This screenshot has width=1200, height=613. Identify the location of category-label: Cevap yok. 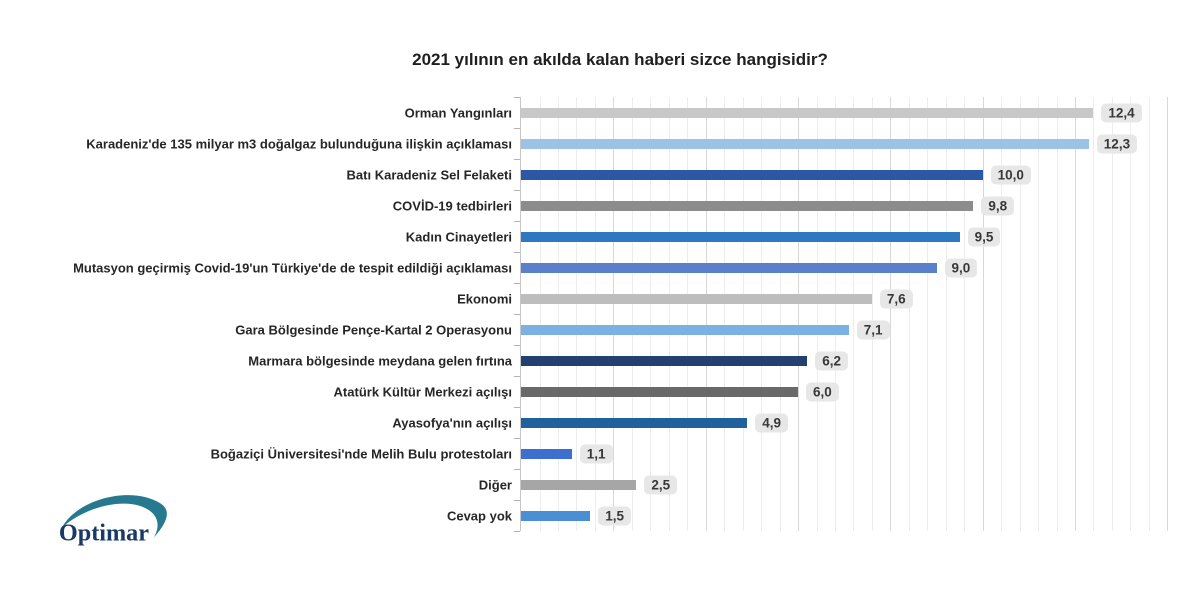
(479, 515).